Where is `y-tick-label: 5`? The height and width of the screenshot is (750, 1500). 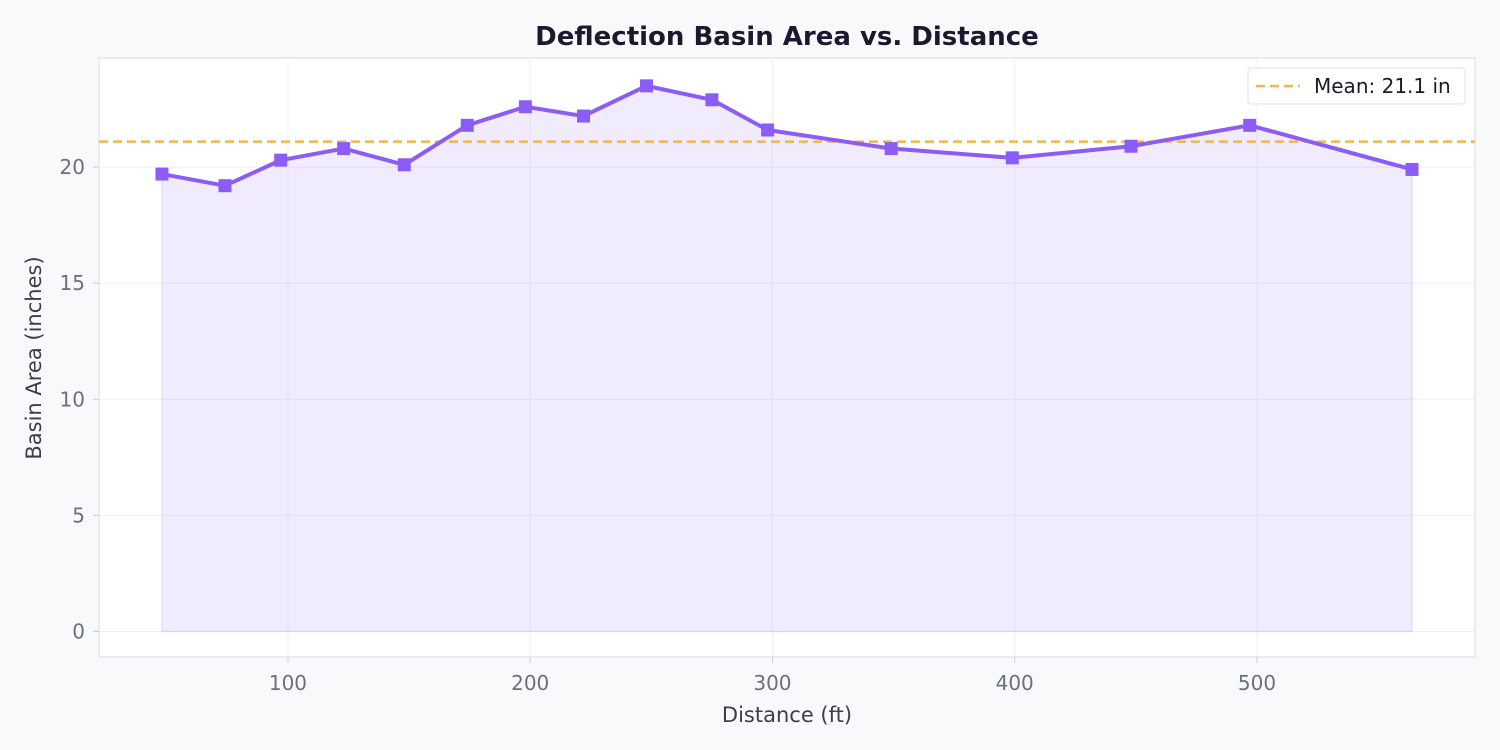 y-tick-label: 5 is located at coordinates (78, 515).